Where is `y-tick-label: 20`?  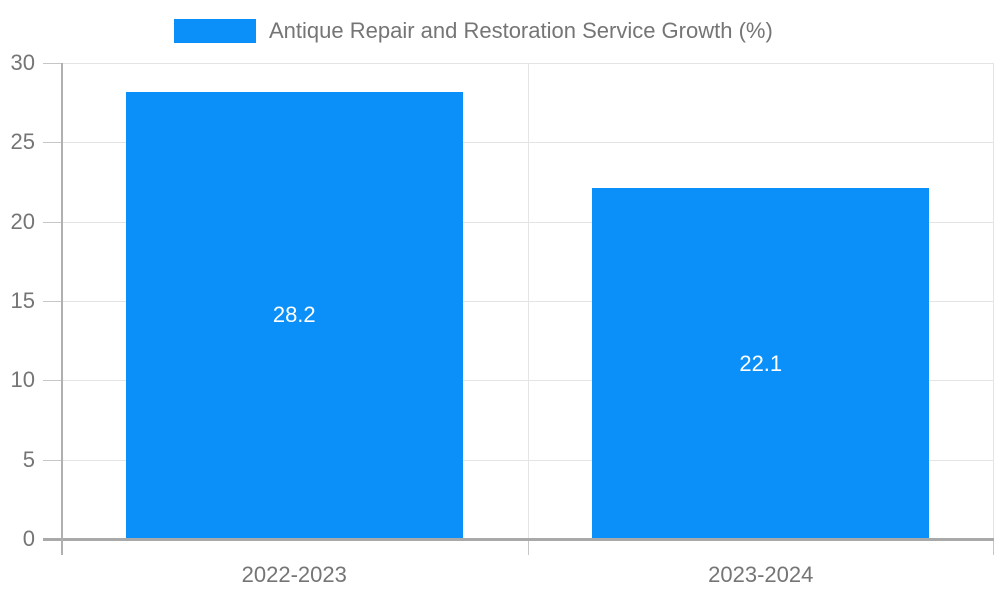
y-tick-label: 20 is located at coordinates (22, 221).